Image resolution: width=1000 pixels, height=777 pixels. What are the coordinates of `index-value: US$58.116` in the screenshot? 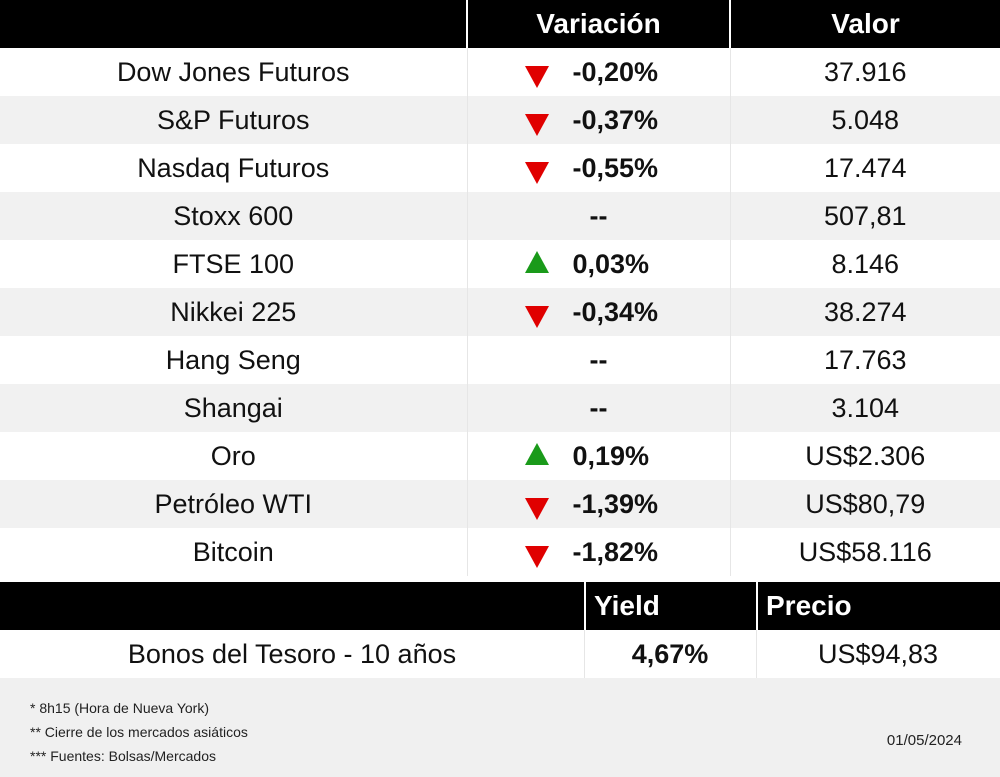 It's located at (865, 551).